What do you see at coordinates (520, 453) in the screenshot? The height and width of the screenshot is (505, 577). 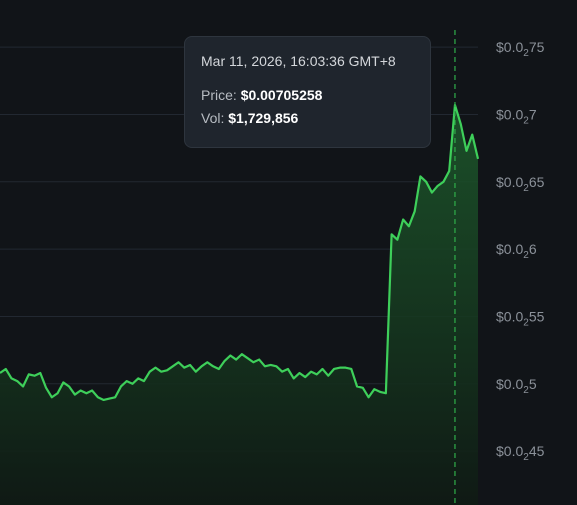 I see `y-tick-label: $0.0245` at bounding box center [520, 453].